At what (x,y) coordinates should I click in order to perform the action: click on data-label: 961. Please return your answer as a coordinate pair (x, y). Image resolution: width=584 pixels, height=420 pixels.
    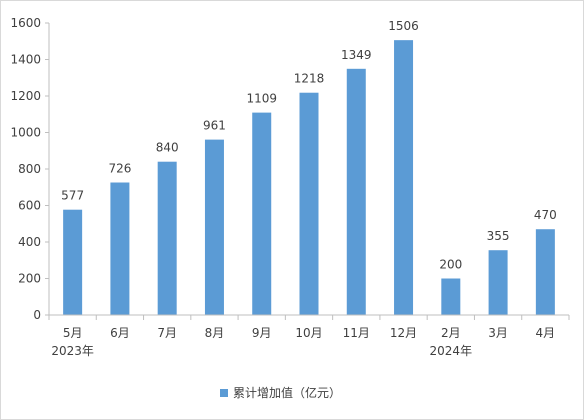
    Looking at the image, I should click on (214, 126).